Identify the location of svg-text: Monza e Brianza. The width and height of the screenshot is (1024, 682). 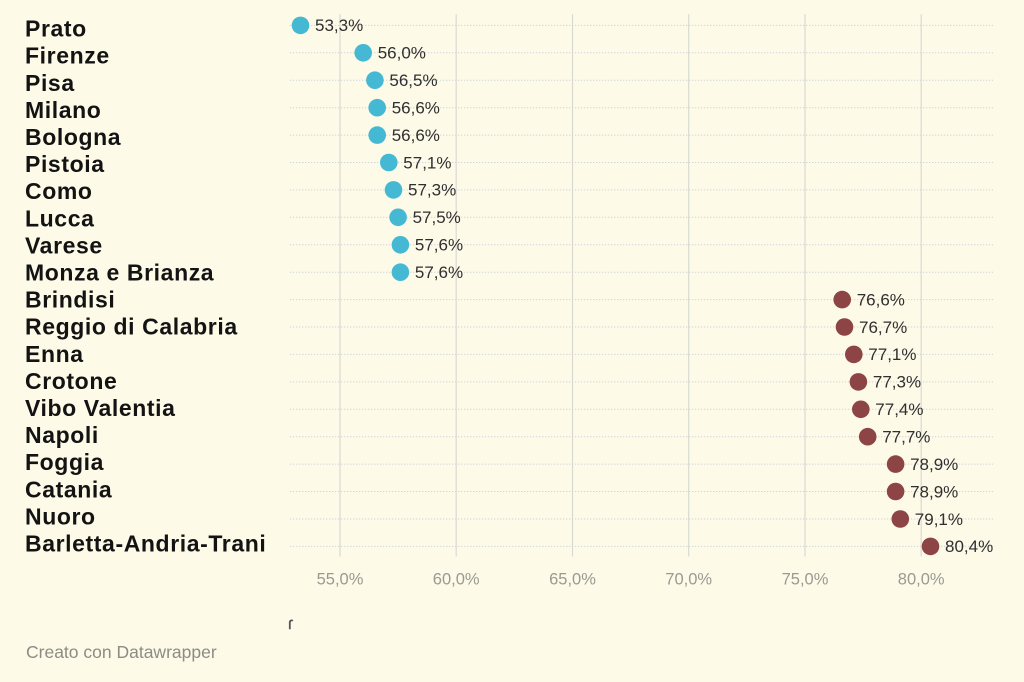
(119, 273).